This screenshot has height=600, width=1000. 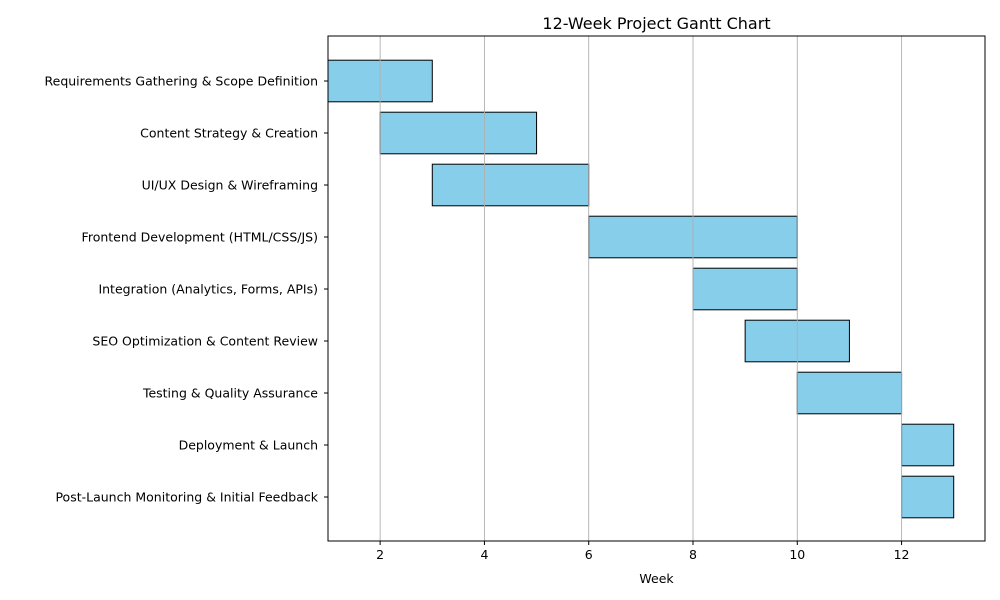 I want to click on x-axis-ticks: 2 4 6 8 10 12, so click(x=643, y=551).